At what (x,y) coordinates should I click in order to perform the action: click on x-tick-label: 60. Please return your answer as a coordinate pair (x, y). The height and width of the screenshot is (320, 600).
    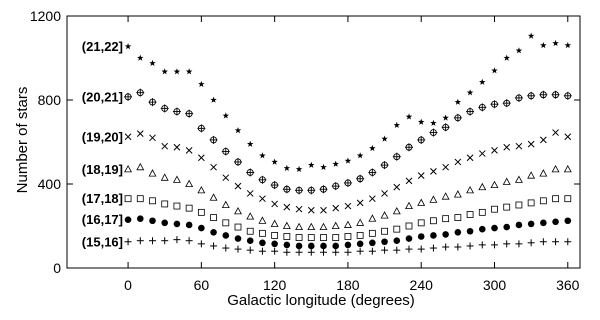
    Looking at the image, I should click on (202, 285).